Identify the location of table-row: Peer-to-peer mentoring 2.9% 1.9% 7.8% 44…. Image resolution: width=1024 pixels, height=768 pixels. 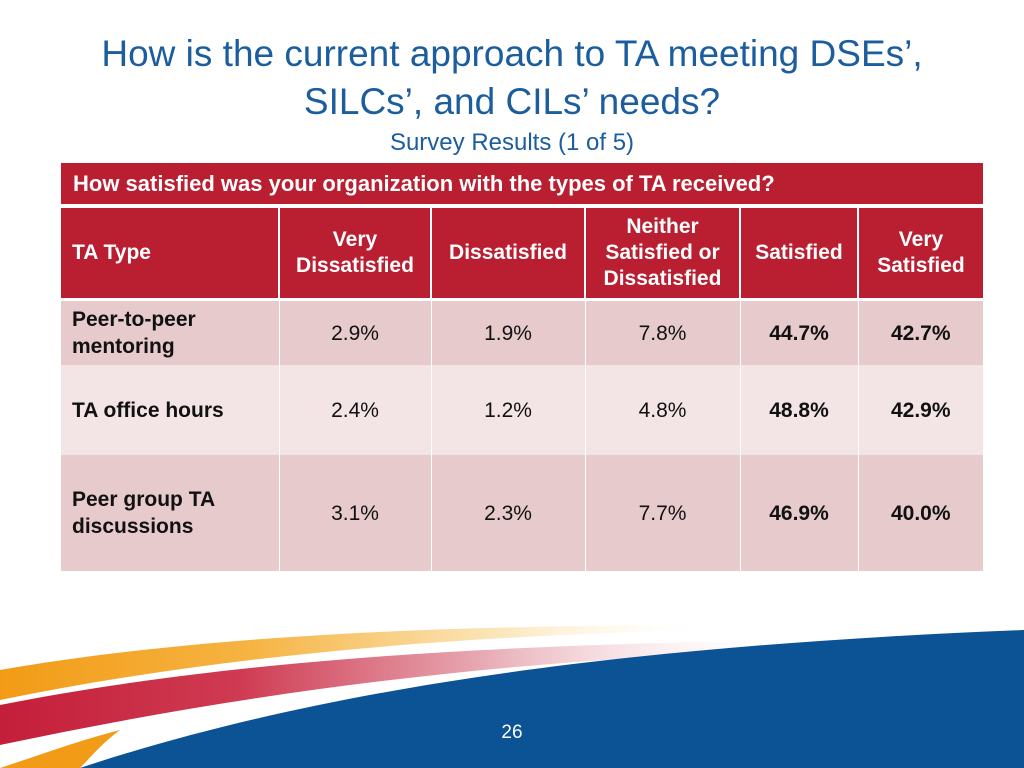
(522, 333).